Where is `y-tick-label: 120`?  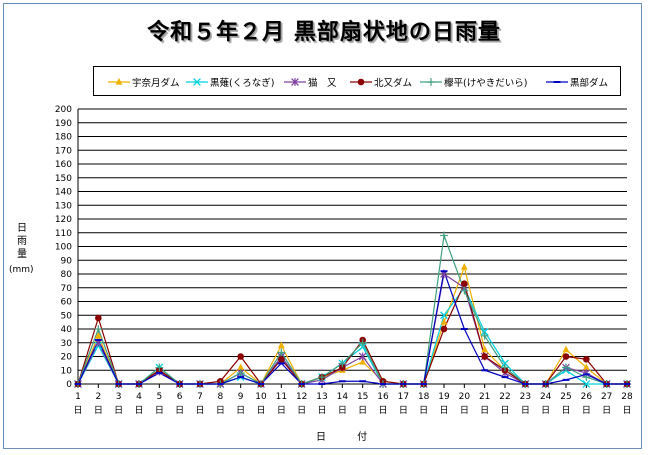 y-tick-label: 120 is located at coordinates (63, 220).